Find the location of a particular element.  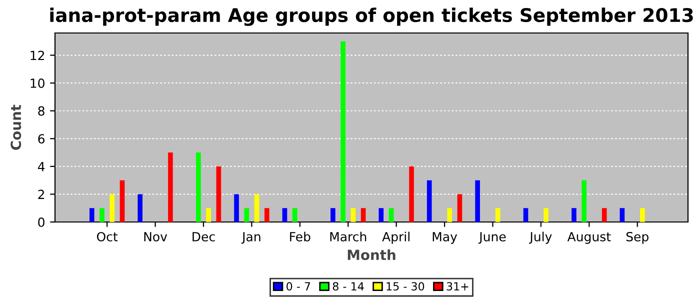

y-tick-label: 12 is located at coordinates (37, 55).